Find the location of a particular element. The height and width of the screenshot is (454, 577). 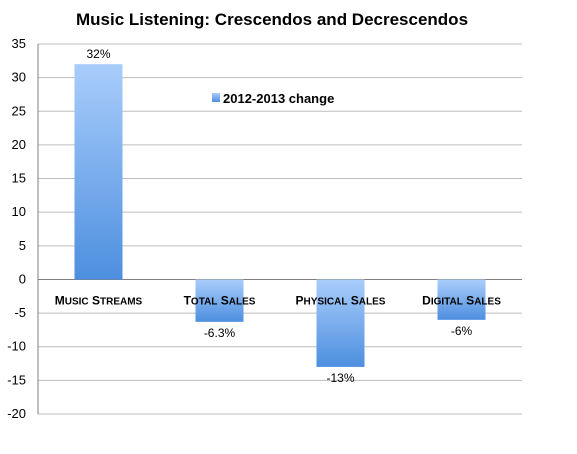

y-tick-label: 5 is located at coordinates (22, 245).